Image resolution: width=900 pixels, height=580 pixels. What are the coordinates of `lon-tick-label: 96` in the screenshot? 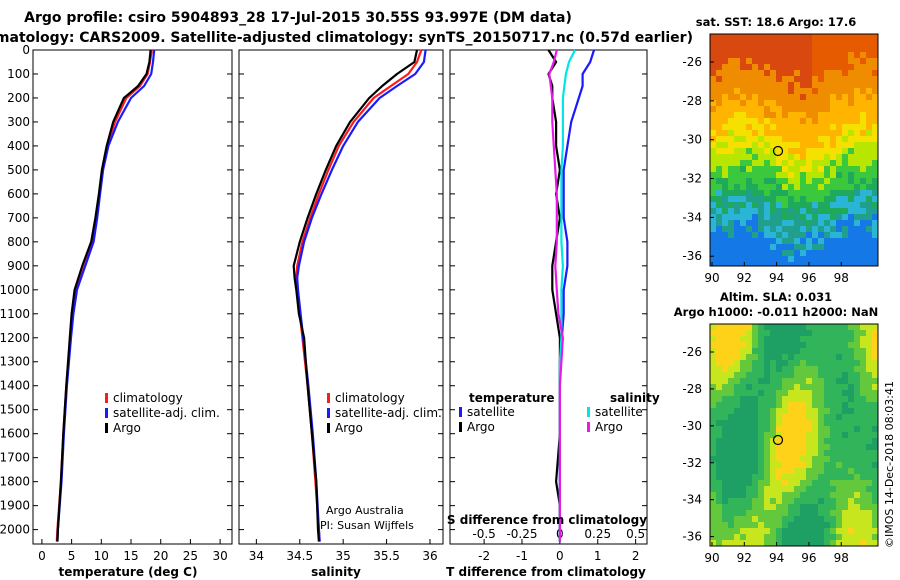 It's located at (808, 278).